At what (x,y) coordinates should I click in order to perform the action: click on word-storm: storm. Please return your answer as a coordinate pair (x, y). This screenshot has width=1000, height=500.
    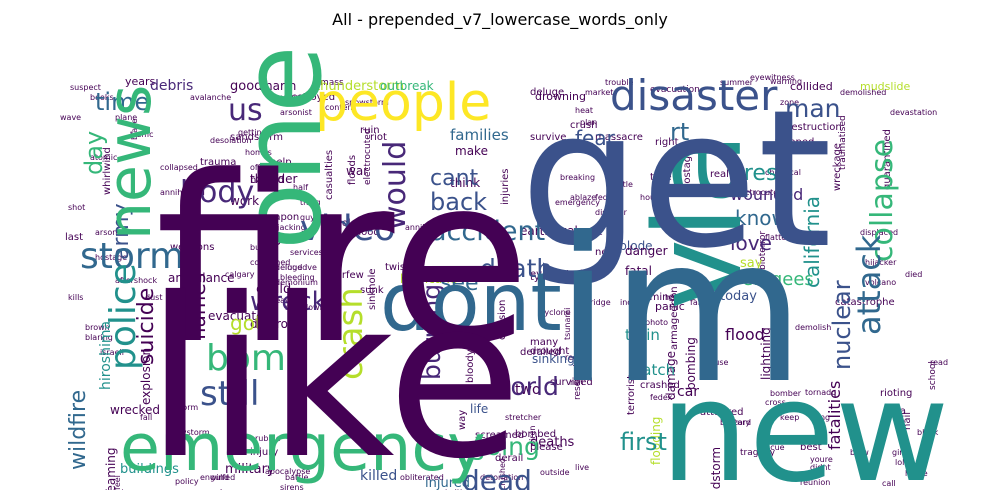
    Looking at the image, I should click on (186, 407).